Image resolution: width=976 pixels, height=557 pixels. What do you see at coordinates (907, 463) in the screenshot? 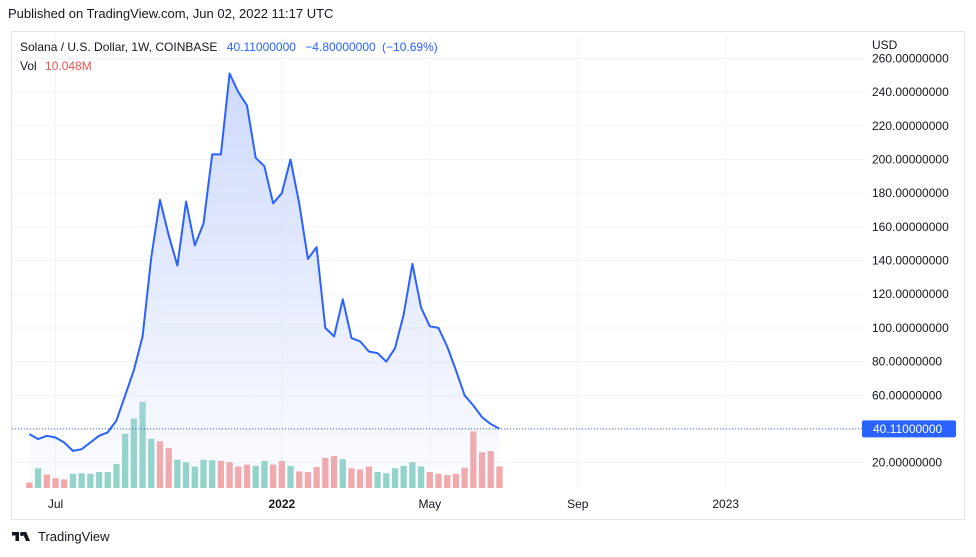
I see `y-tick-label: 20.00000000` at bounding box center [907, 463].